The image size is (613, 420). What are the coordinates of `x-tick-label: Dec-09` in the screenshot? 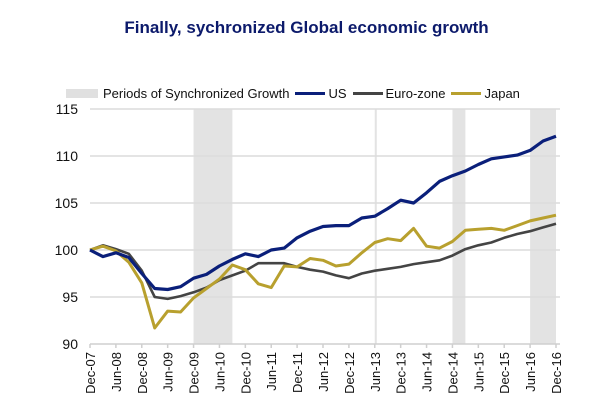 It's located at (194, 373).